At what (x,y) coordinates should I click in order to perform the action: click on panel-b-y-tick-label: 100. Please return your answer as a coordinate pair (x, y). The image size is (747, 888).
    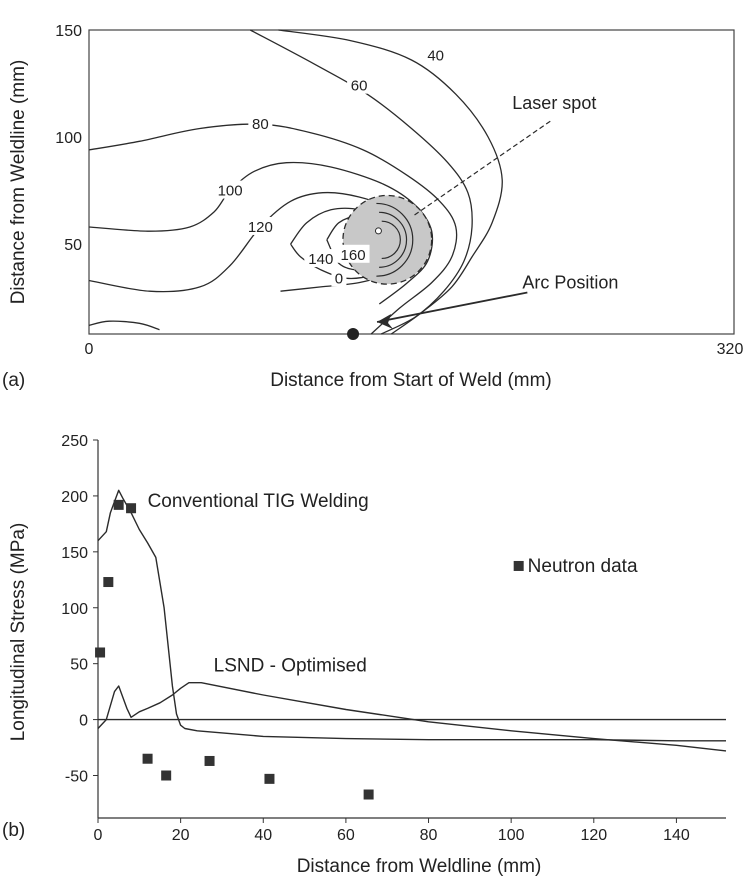
    Looking at the image, I should click on (74, 609).